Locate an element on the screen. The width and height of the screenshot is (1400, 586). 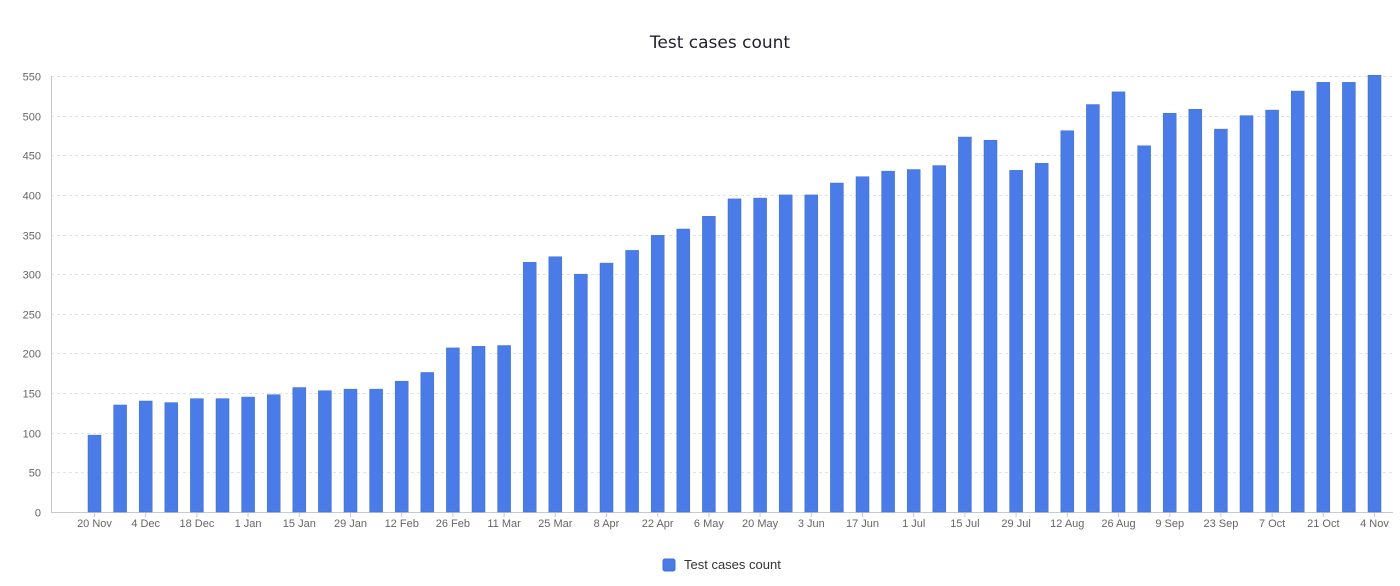
x-tick-label: 23 Sep is located at coordinates (1220, 524).